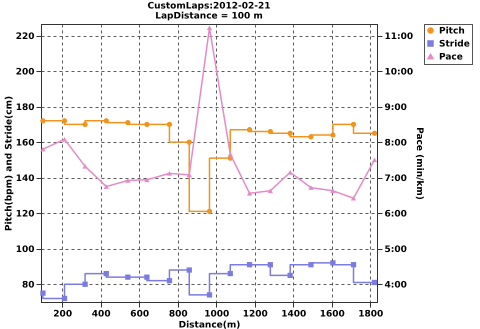  I want to click on x-tick-label: 200, so click(62, 315).